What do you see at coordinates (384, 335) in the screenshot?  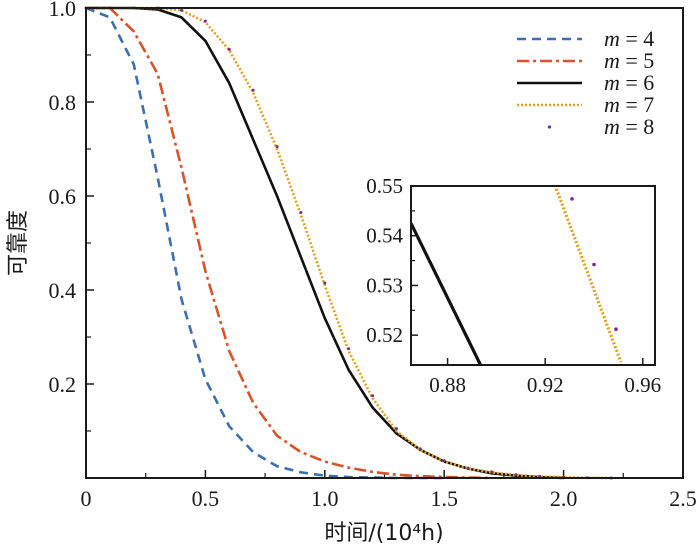 I see `inset-y-tick-label-0: 0.52` at bounding box center [384, 335].